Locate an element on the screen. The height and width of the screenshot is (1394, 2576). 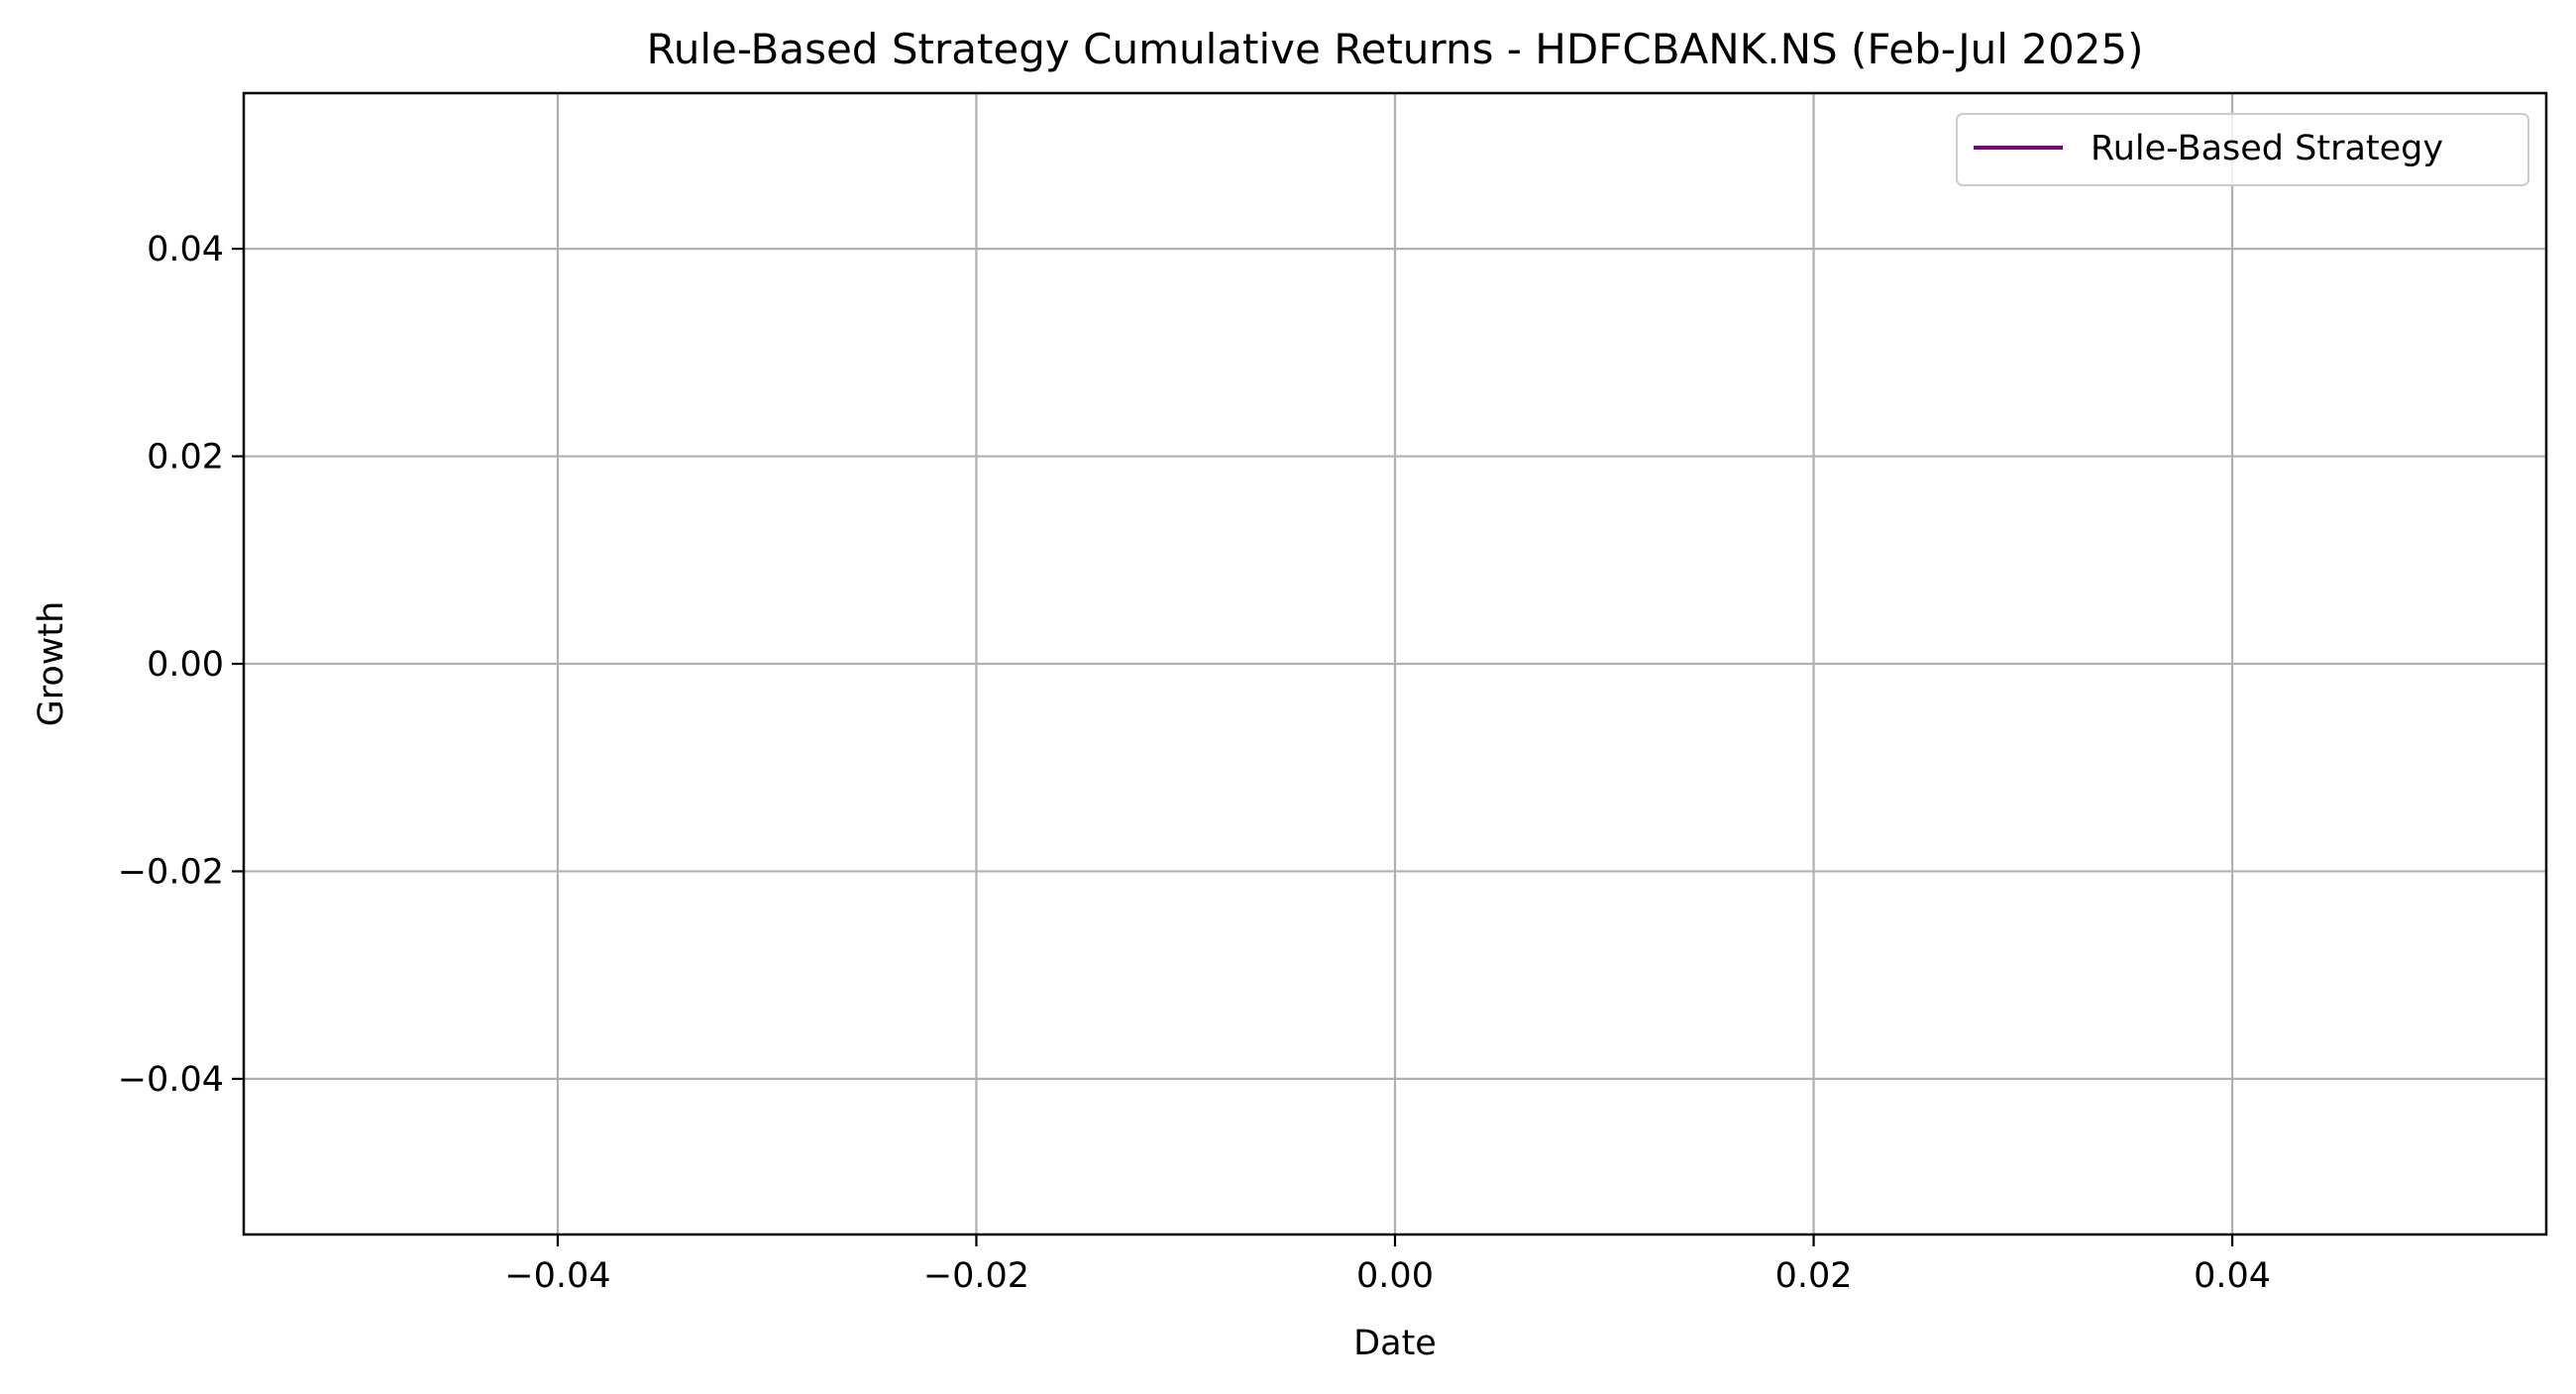
y-tick-label: 0.02 is located at coordinates (185, 458).